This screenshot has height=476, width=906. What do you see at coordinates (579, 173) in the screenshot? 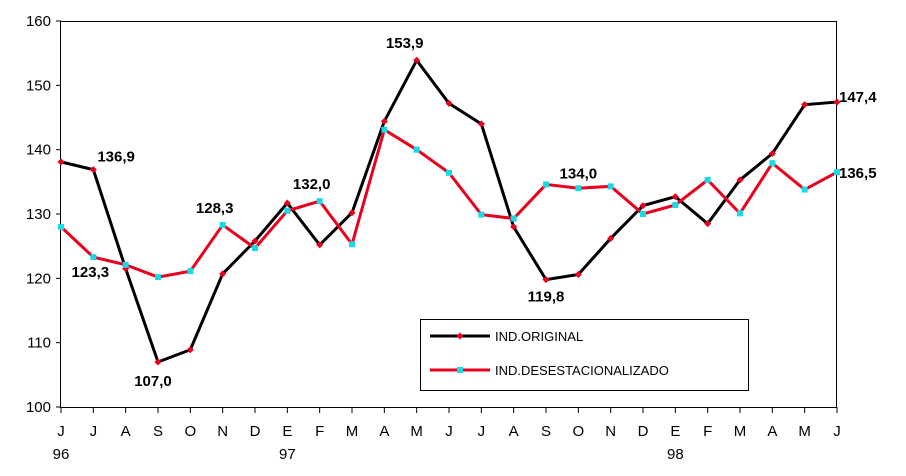
I see `data-label: 134,0` at bounding box center [579, 173].